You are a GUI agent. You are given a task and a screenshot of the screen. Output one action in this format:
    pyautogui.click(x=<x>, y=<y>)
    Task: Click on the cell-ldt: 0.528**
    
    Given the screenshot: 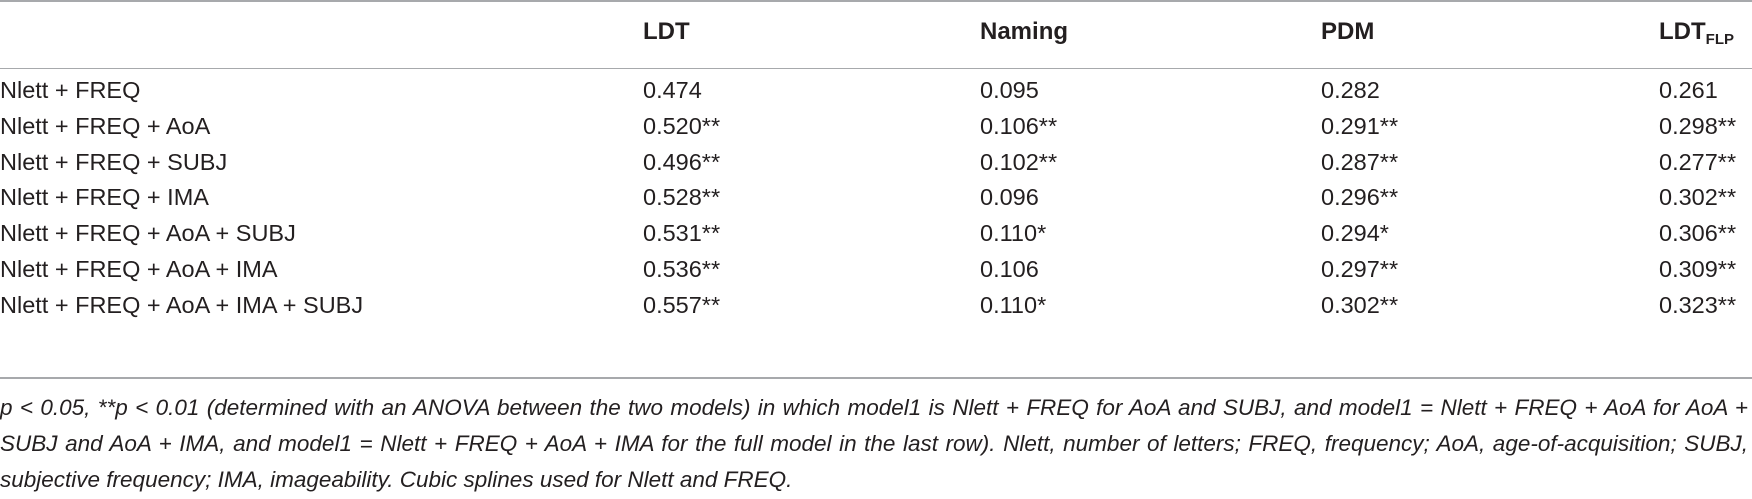 What is the action you would take?
    pyautogui.click(x=682, y=197)
    